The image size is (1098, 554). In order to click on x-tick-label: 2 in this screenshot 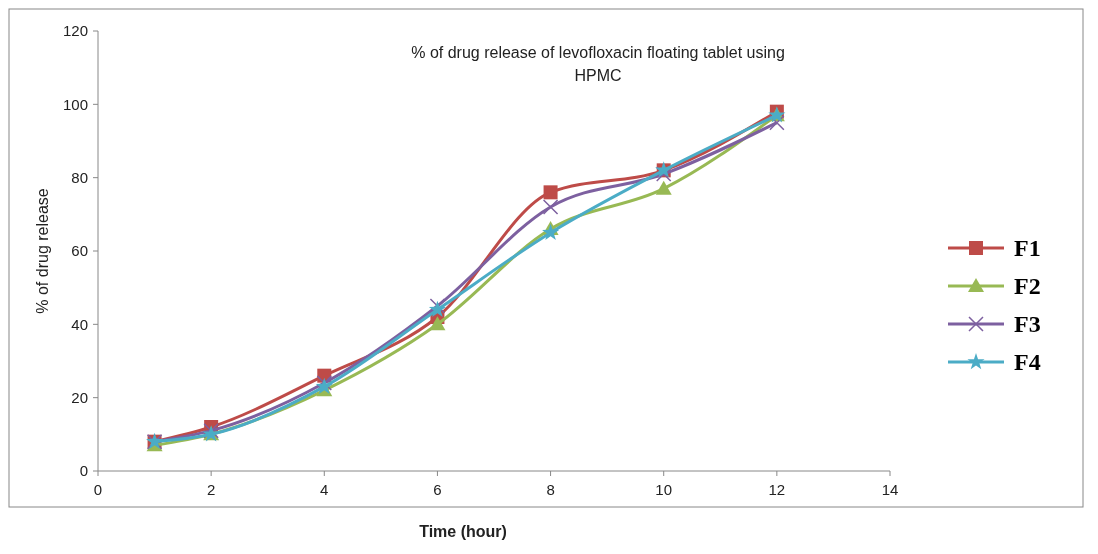, I will do `click(211, 489)`.